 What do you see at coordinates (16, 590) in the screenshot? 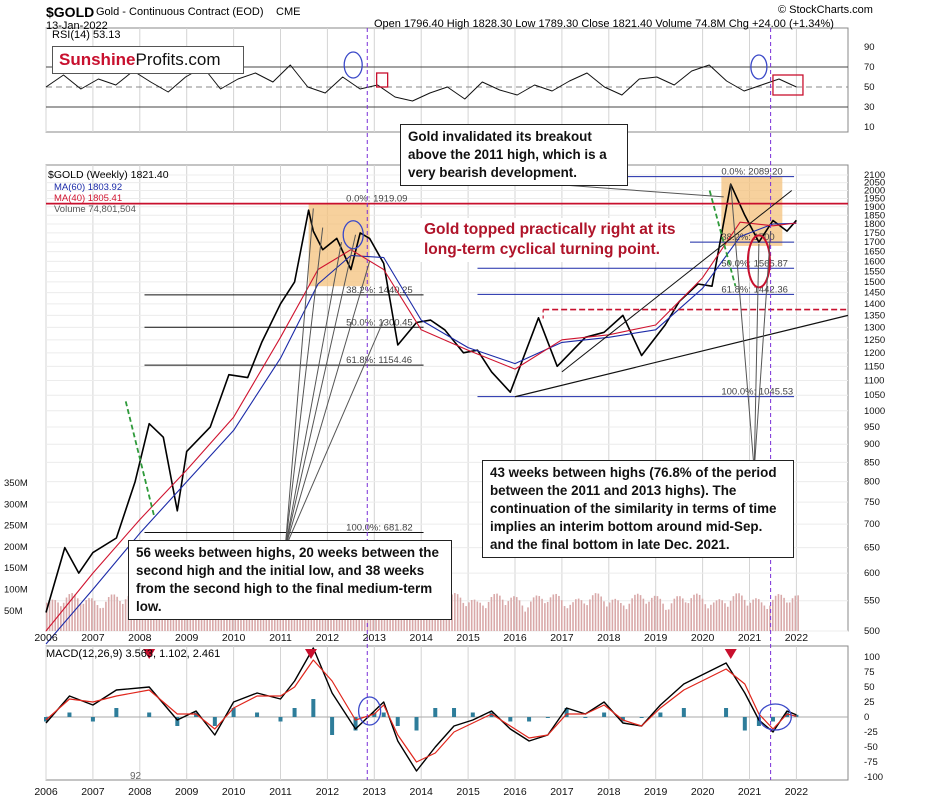
I see `volume-tick-label: 100M` at bounding box center [16, 590].